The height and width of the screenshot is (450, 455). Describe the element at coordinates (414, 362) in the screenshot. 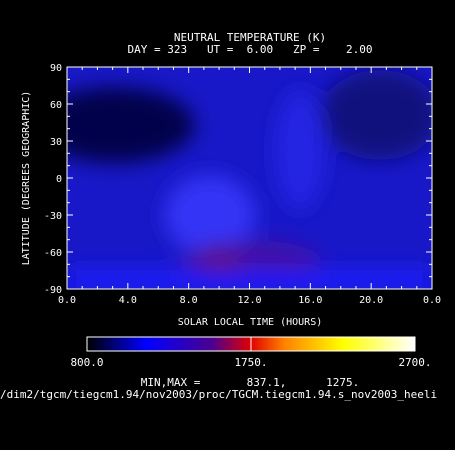

I see `colorbar-max-label: 2700.` at that location.